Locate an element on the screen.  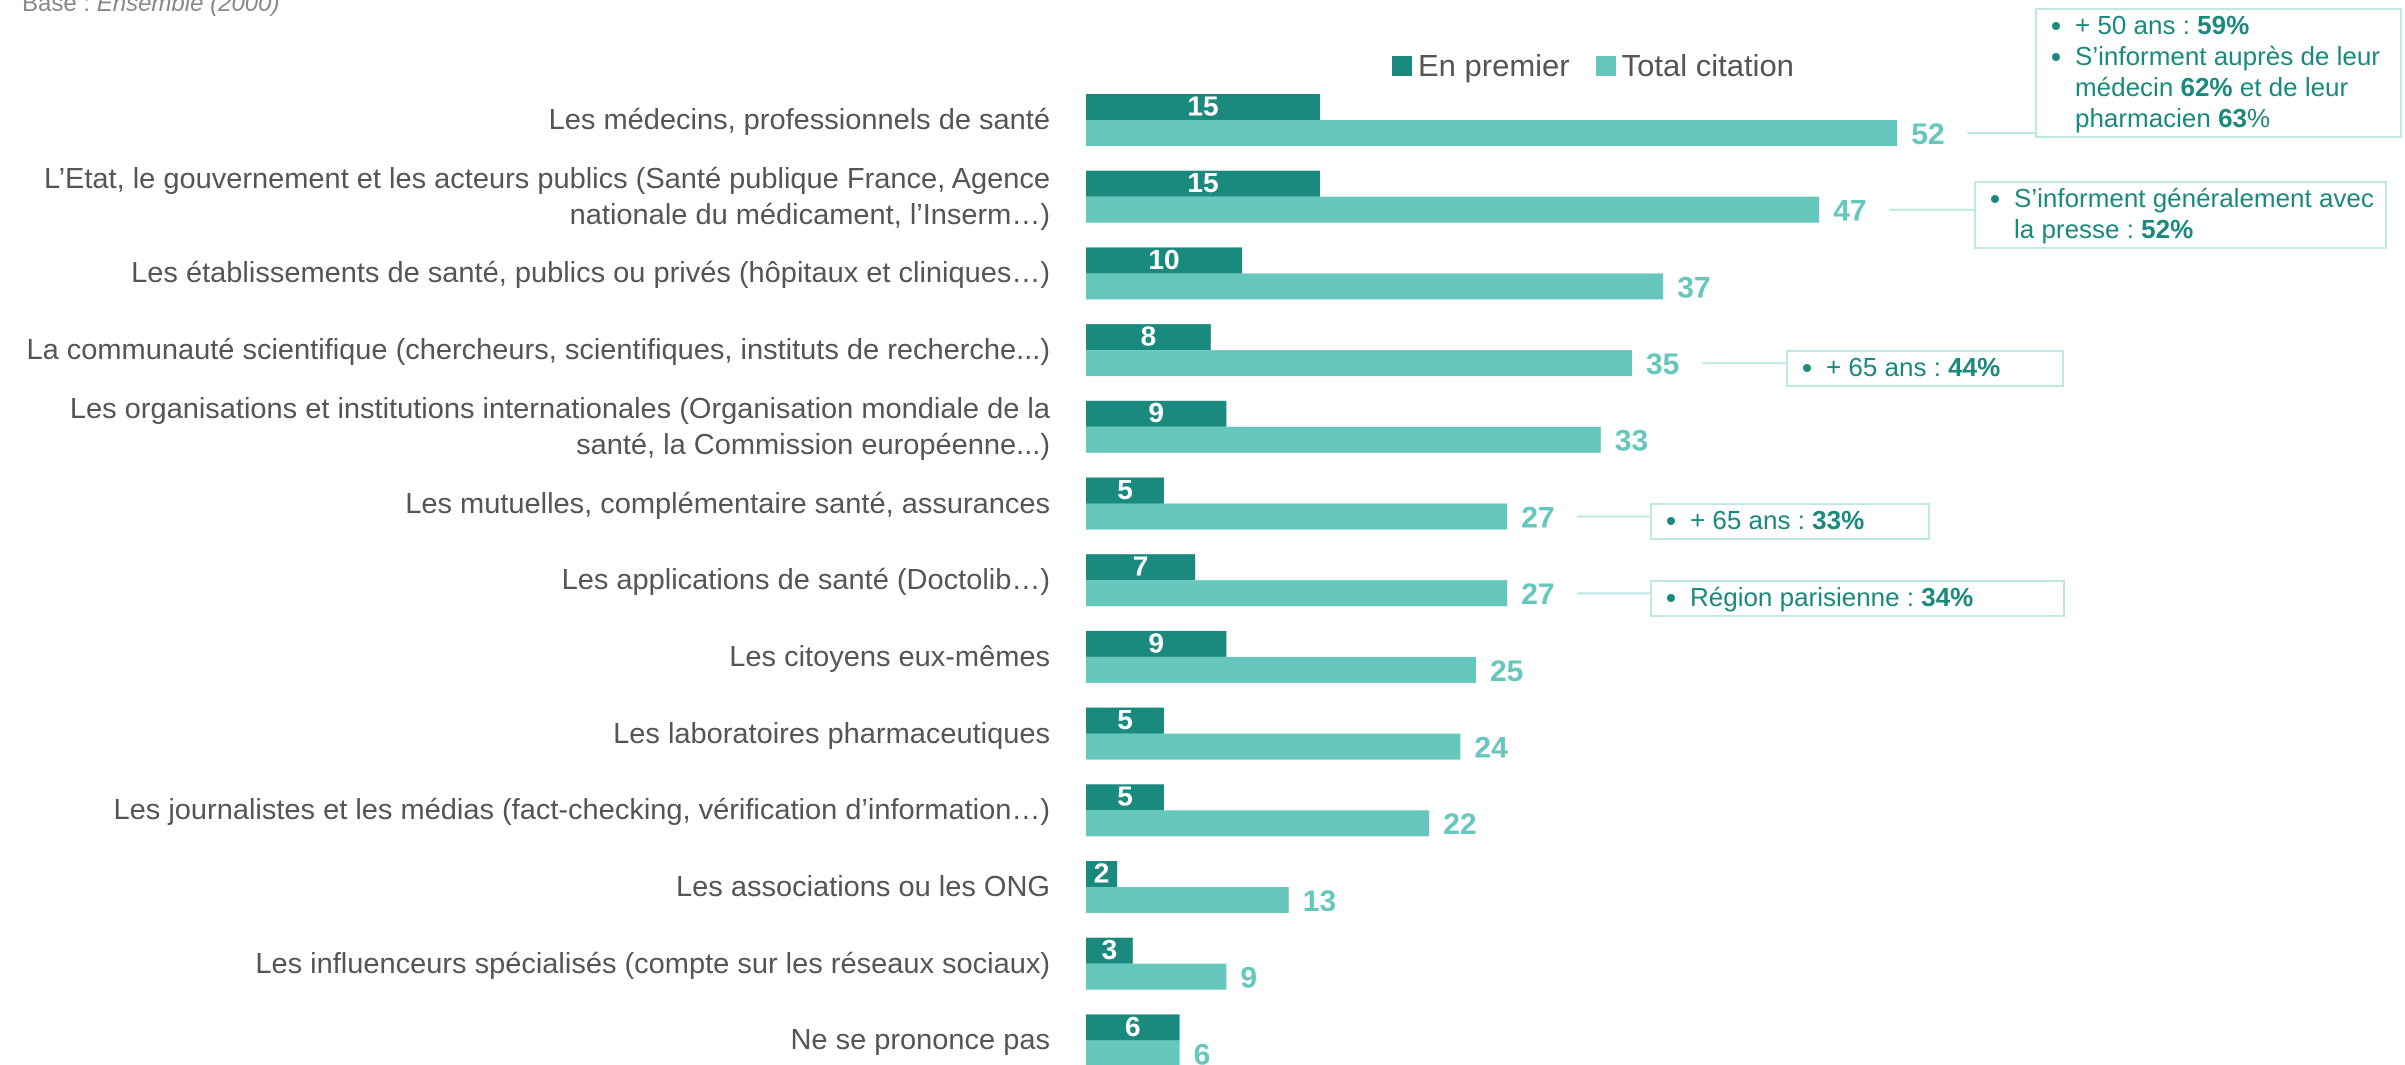
legend-item: Total citation is located at coordinates (1694, 66).